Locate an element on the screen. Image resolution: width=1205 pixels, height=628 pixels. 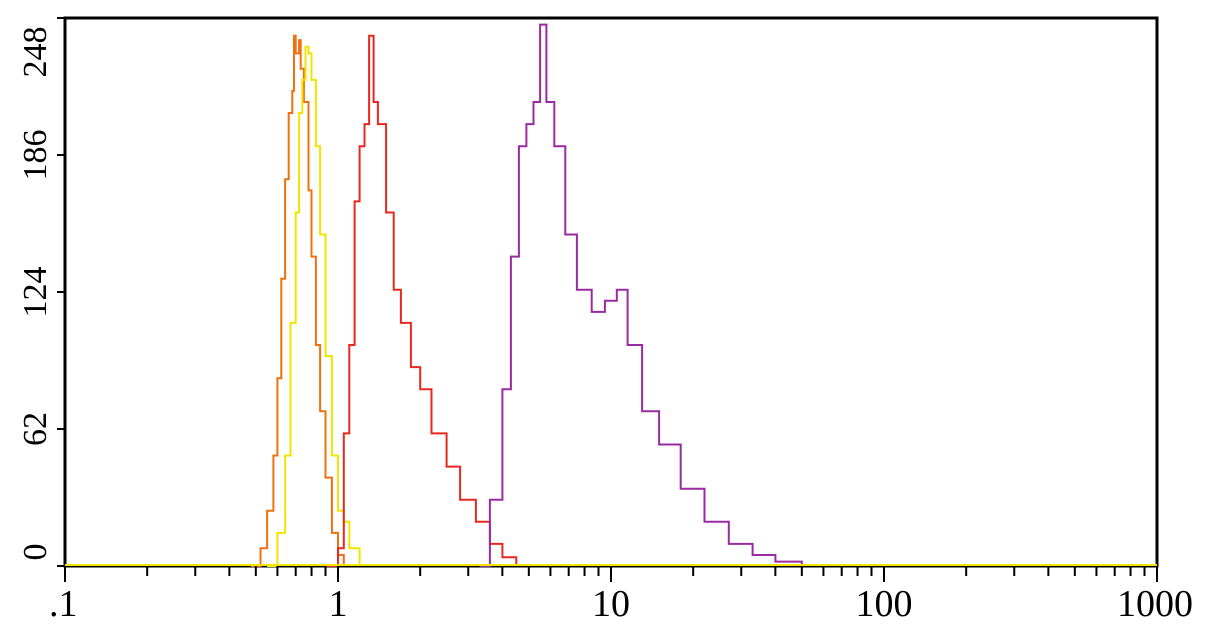
y-tick-label: 248 is located at coordinates (35, 52).